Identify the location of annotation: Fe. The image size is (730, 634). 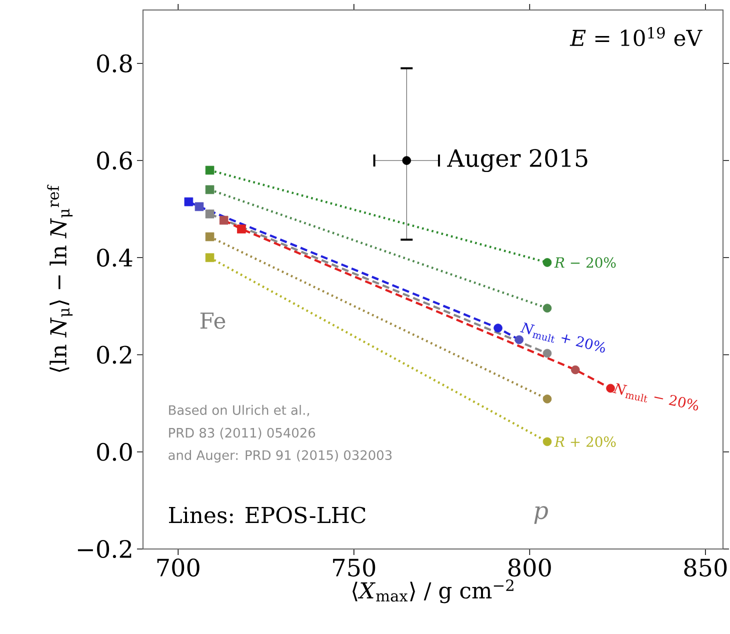
(213, 320).